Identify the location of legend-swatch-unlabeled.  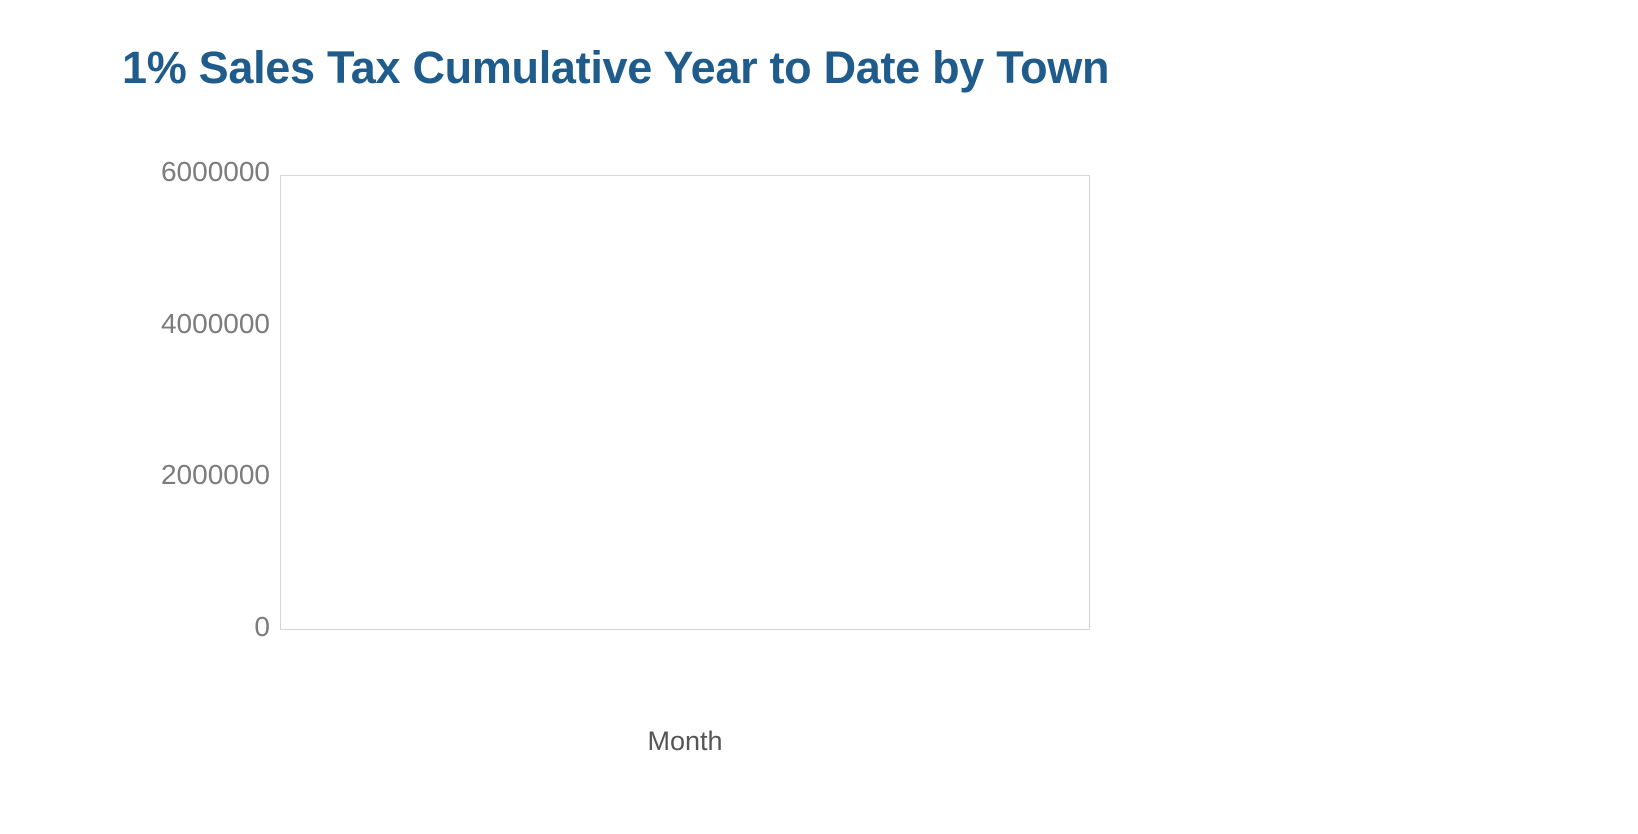
(1181, 683).